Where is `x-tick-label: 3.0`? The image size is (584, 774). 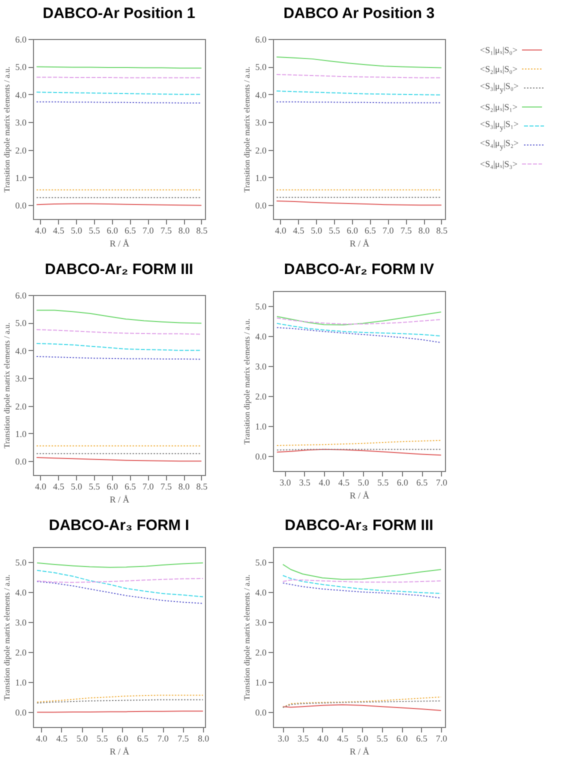 x-tick-label: 3.0 is located at coordinates (286, 483).